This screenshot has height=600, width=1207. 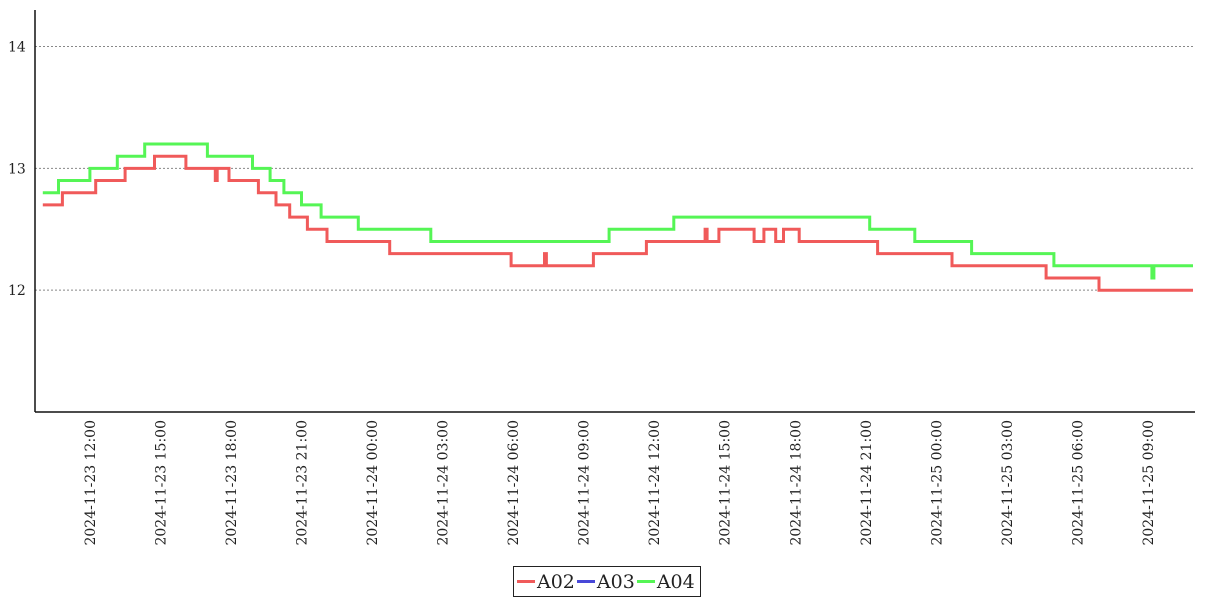 I want to click on y-tick-label: 12, so click(x=17, y=291).